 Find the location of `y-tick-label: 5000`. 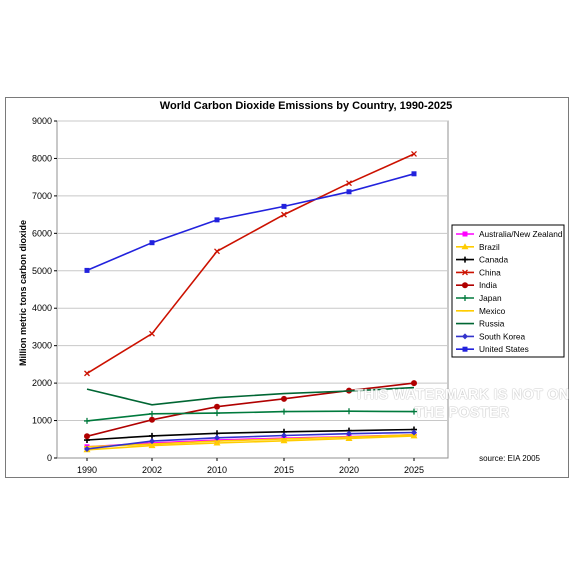

y-tick-label: 5000 is located at coordinates (42, 271).